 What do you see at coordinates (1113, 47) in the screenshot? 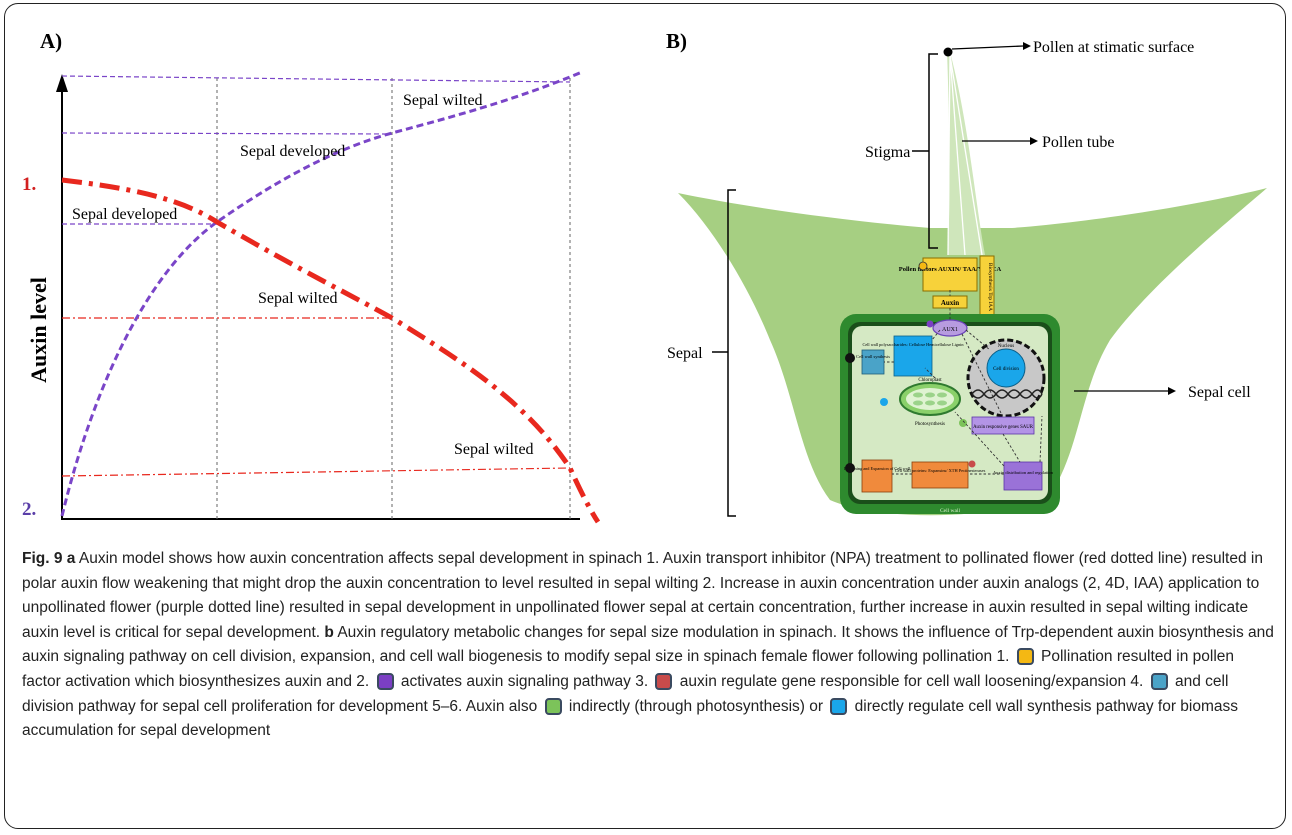
I see `label-pollen: Pollen at stimatic surface` at bounding box center [1113, 47].